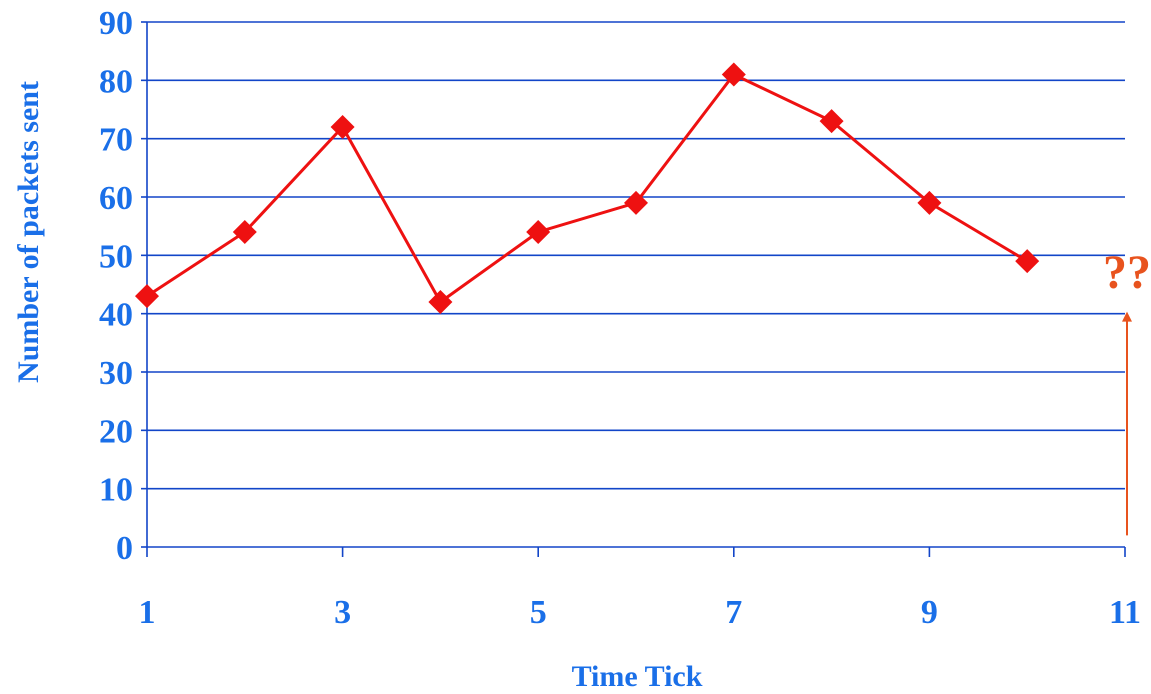  I want to click on x-tick-label-5: 5, so click(538, 612).